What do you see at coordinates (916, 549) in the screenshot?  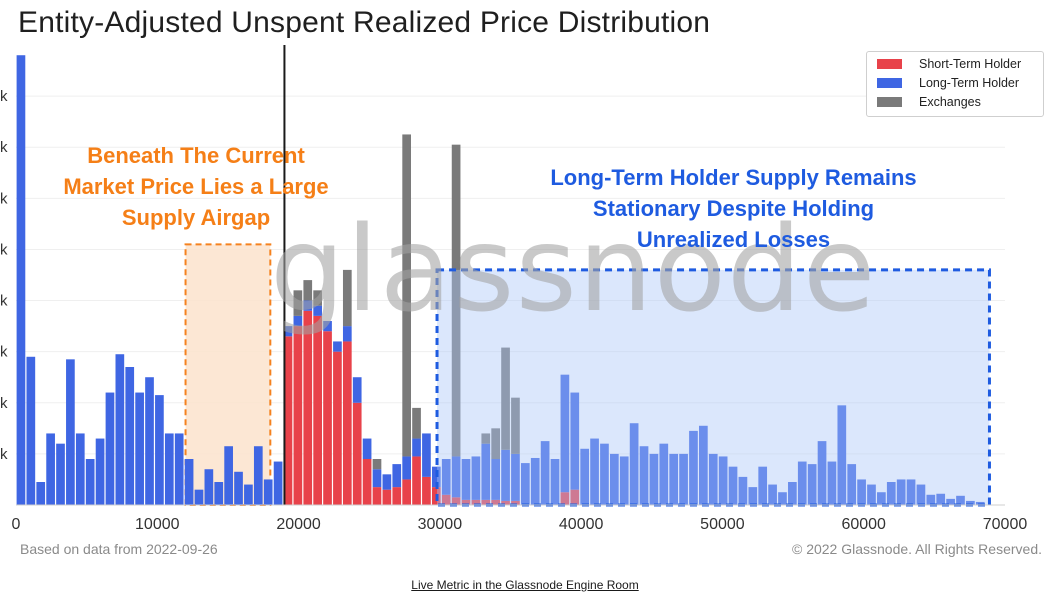 I see `copyright-note: © 2022 Glassnode. All Rights Reserved.` at bounding box center [916, 549].